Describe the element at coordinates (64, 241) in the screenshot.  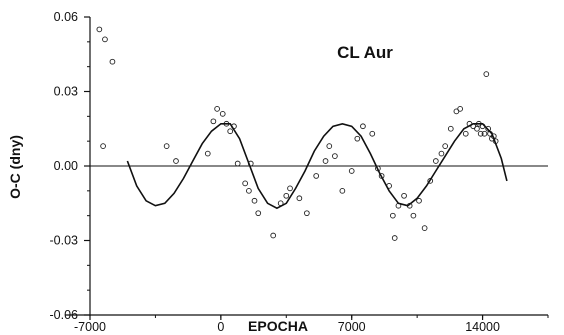
I see `y-tick-label: -0.03` at that location.